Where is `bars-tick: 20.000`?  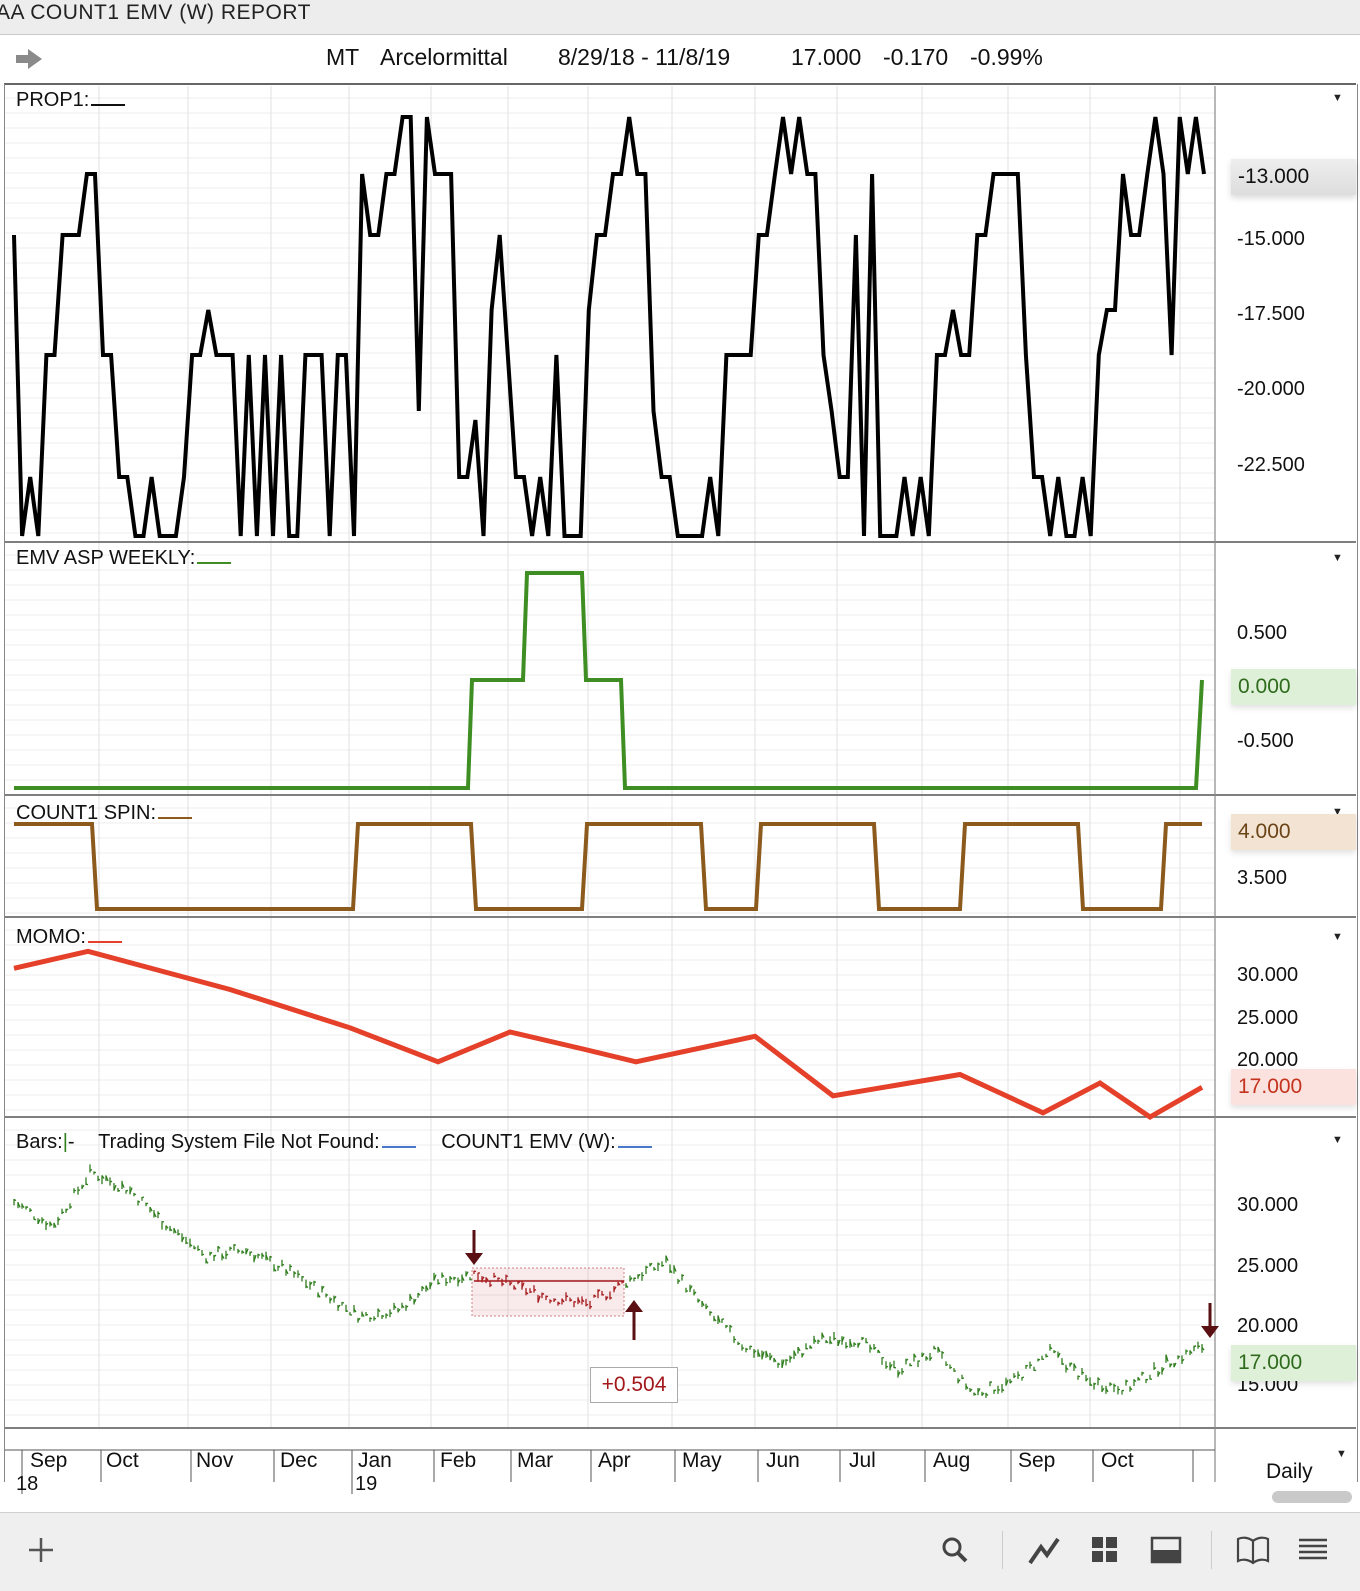
bars-tick: 20.000 is located at coordinates (1267, 1326).